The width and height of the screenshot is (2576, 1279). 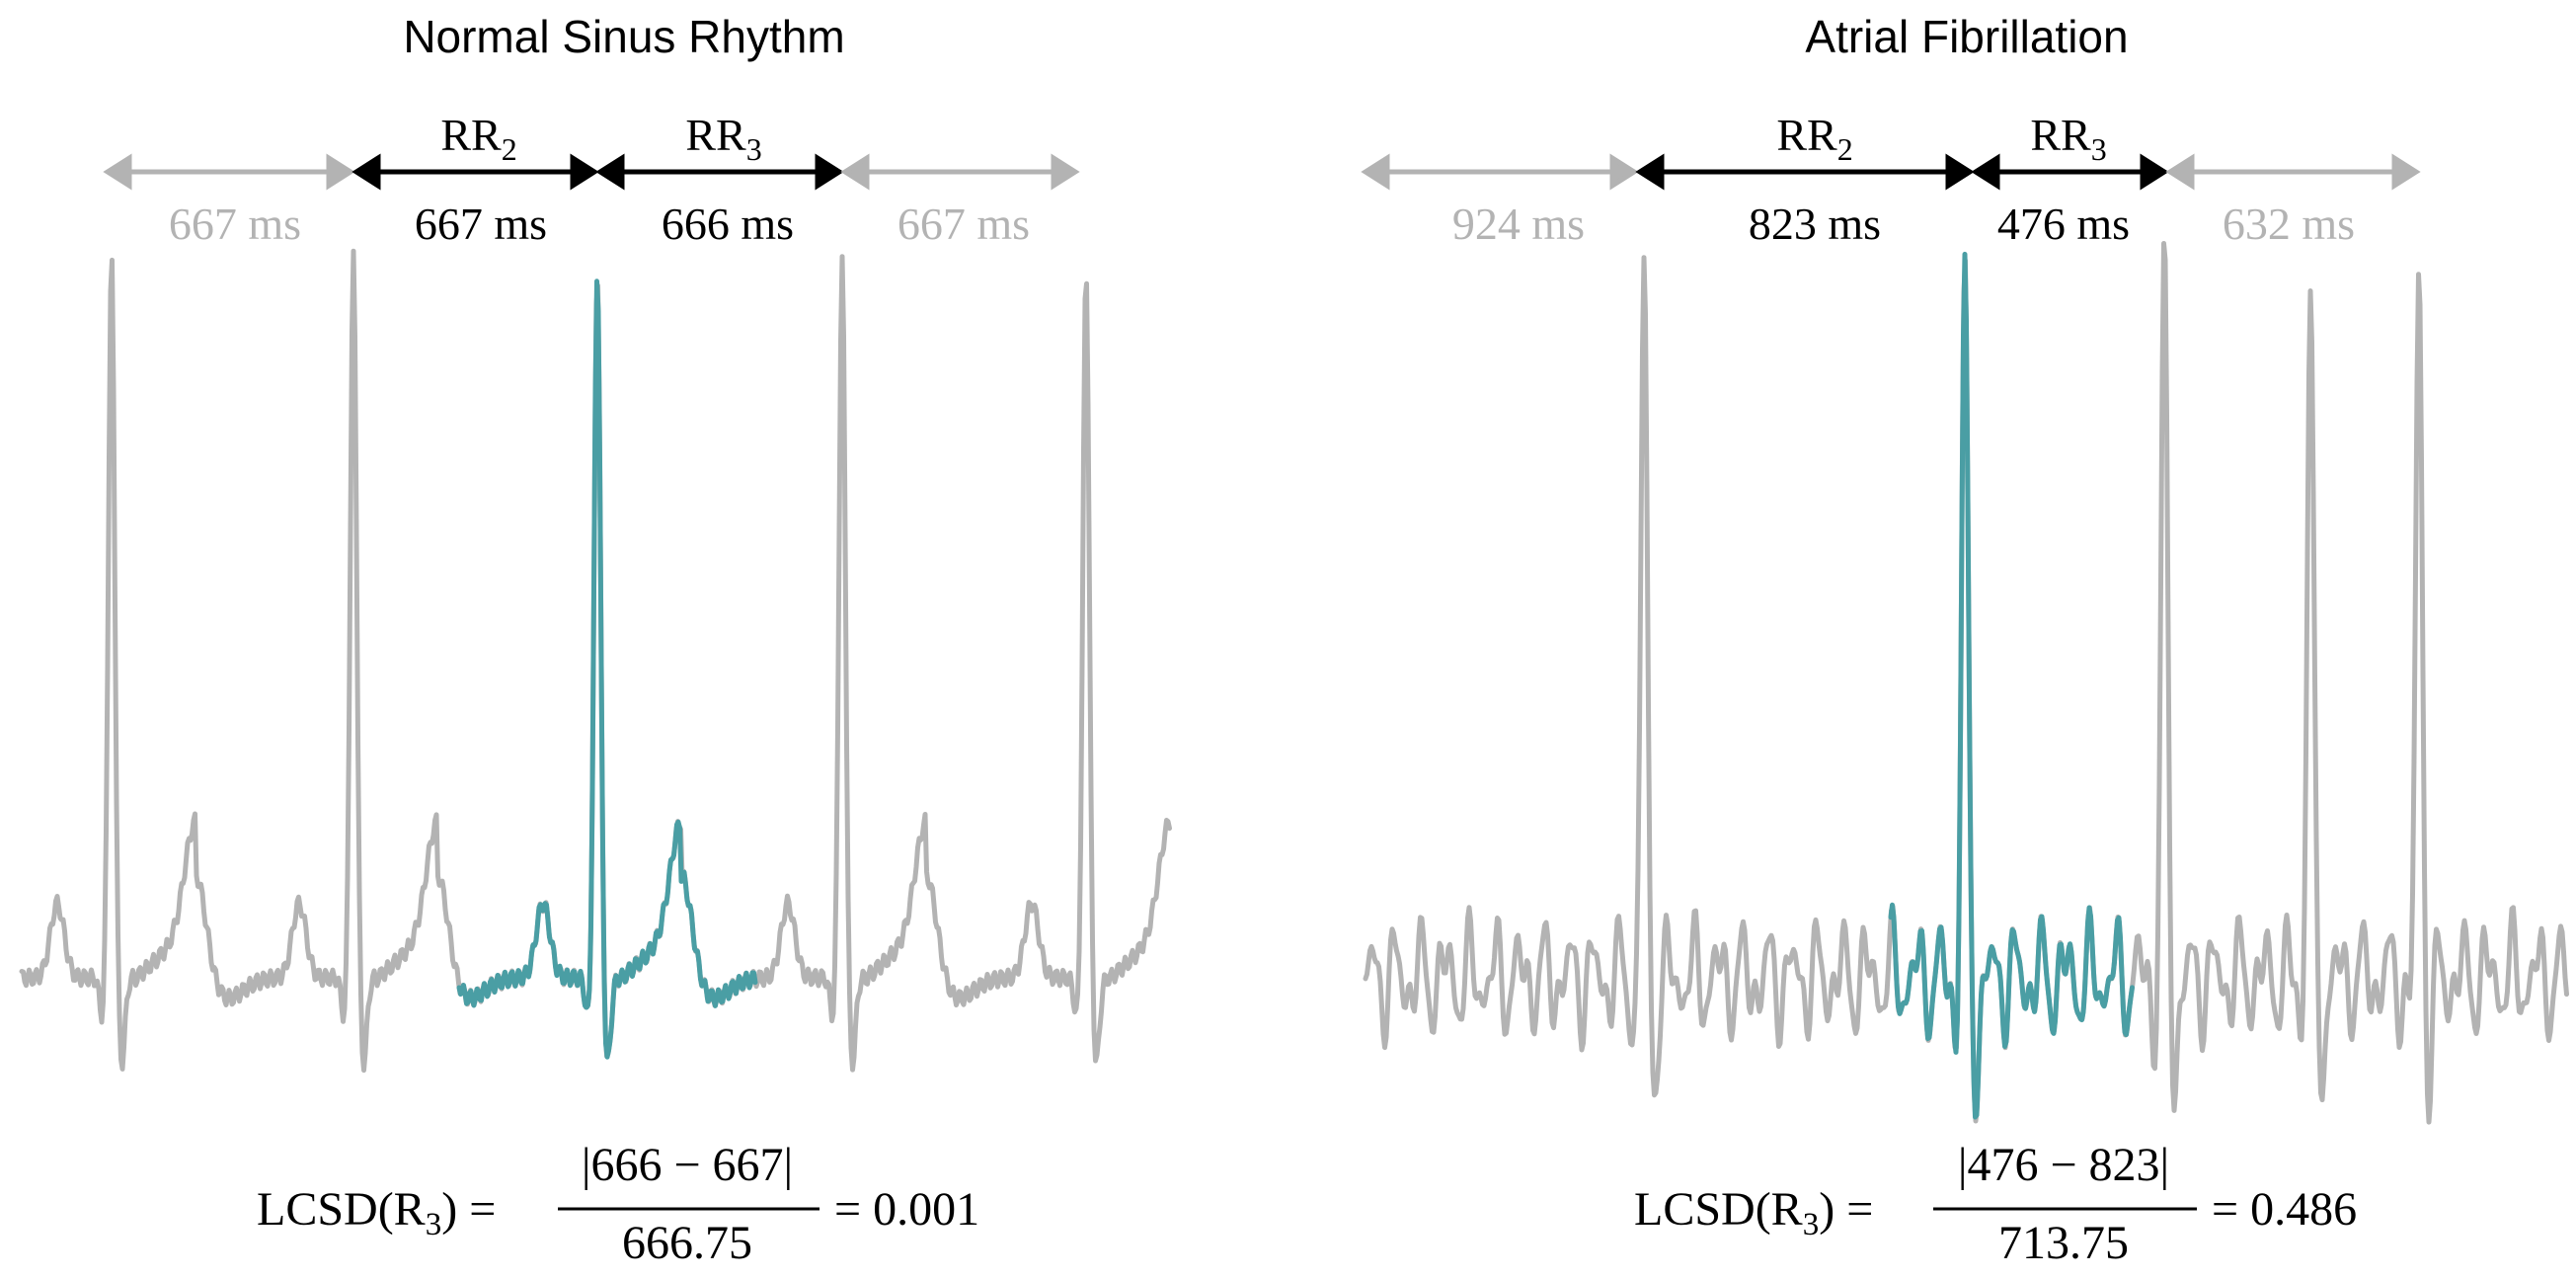 What do you see at coordinates (481, 224) in the screenshot?
I see `interval-value-rr2: 667 ms` at bounding box center [481, 224].